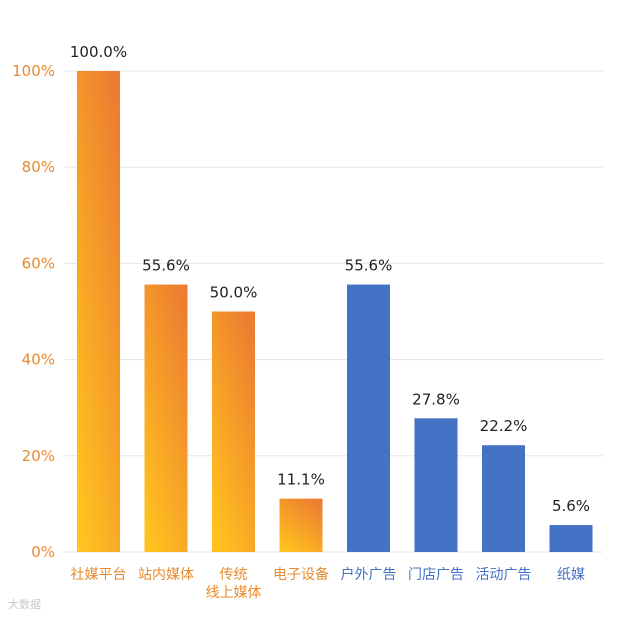 The image size is (625, 617). Describe the element at coordinates (571, 506) in the screenshot. I see `data-label: 5.6%` at that location.